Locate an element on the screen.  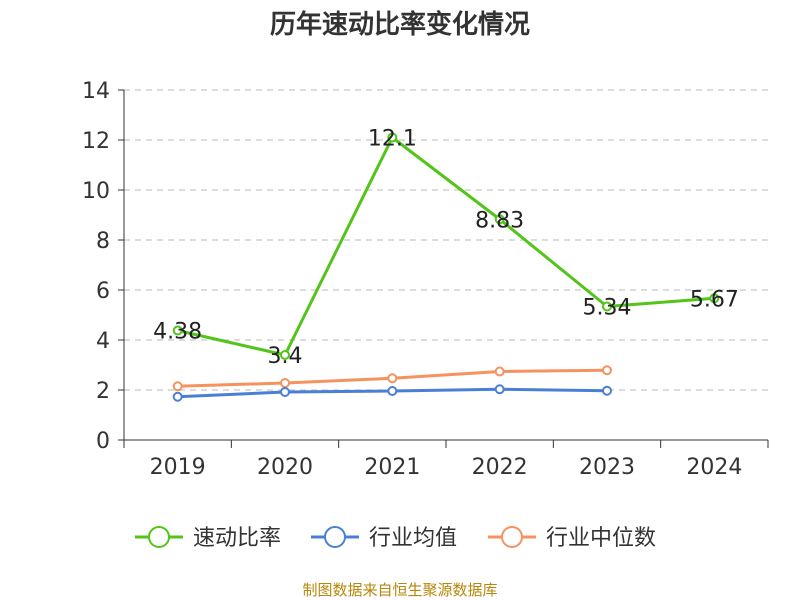
data-label: 3.4 is located at coordinates (285, 356).